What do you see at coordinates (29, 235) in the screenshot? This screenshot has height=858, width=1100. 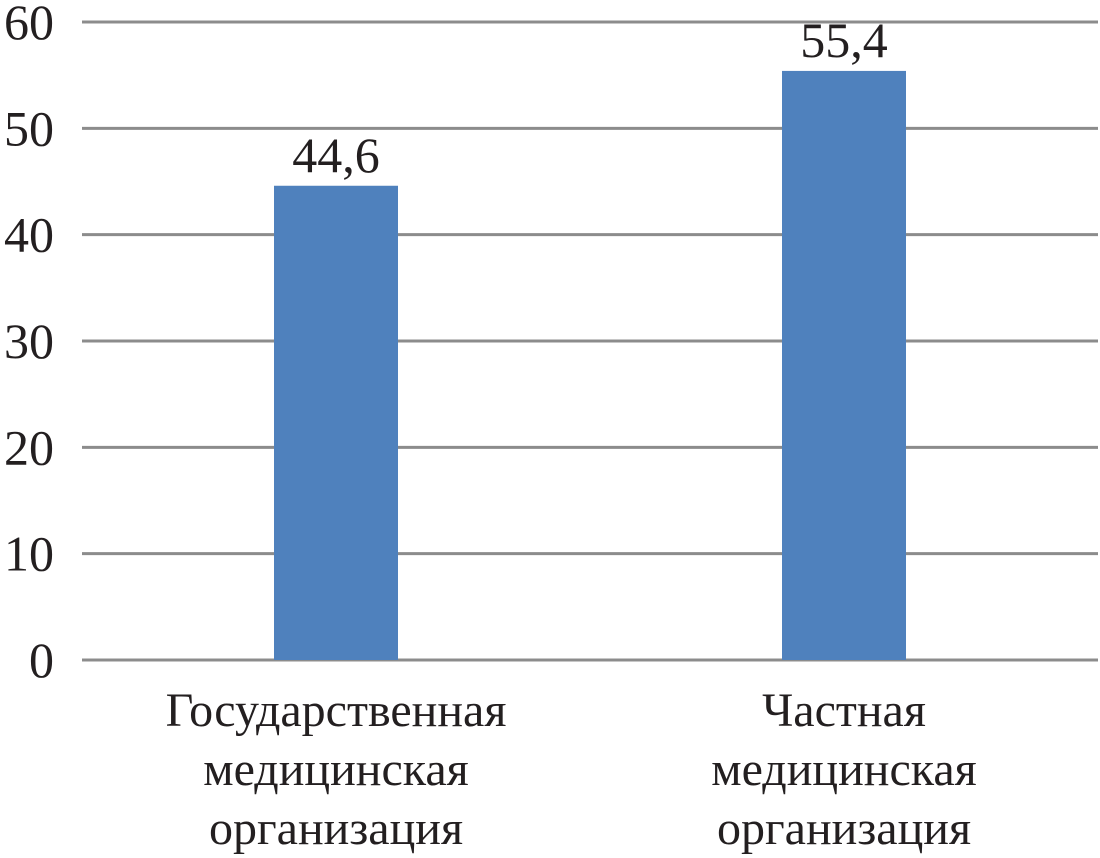 I see `y-tick-label: 40` at bounding box center [29, 235].